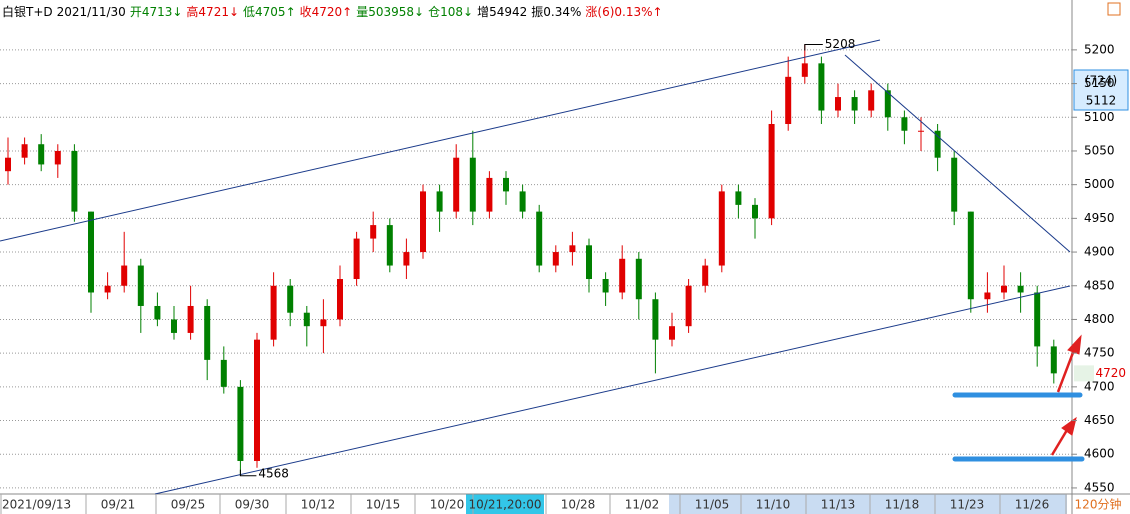  What do you see at coordinates (1099, 117) in the screenshot?
I see `y-tick-label: 5100` at bounding box center [1099, 117].